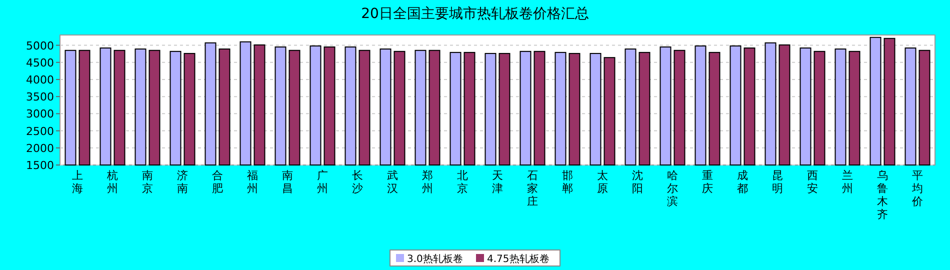  I want to click on x-tick-label: 郑州, so click(427, 182).